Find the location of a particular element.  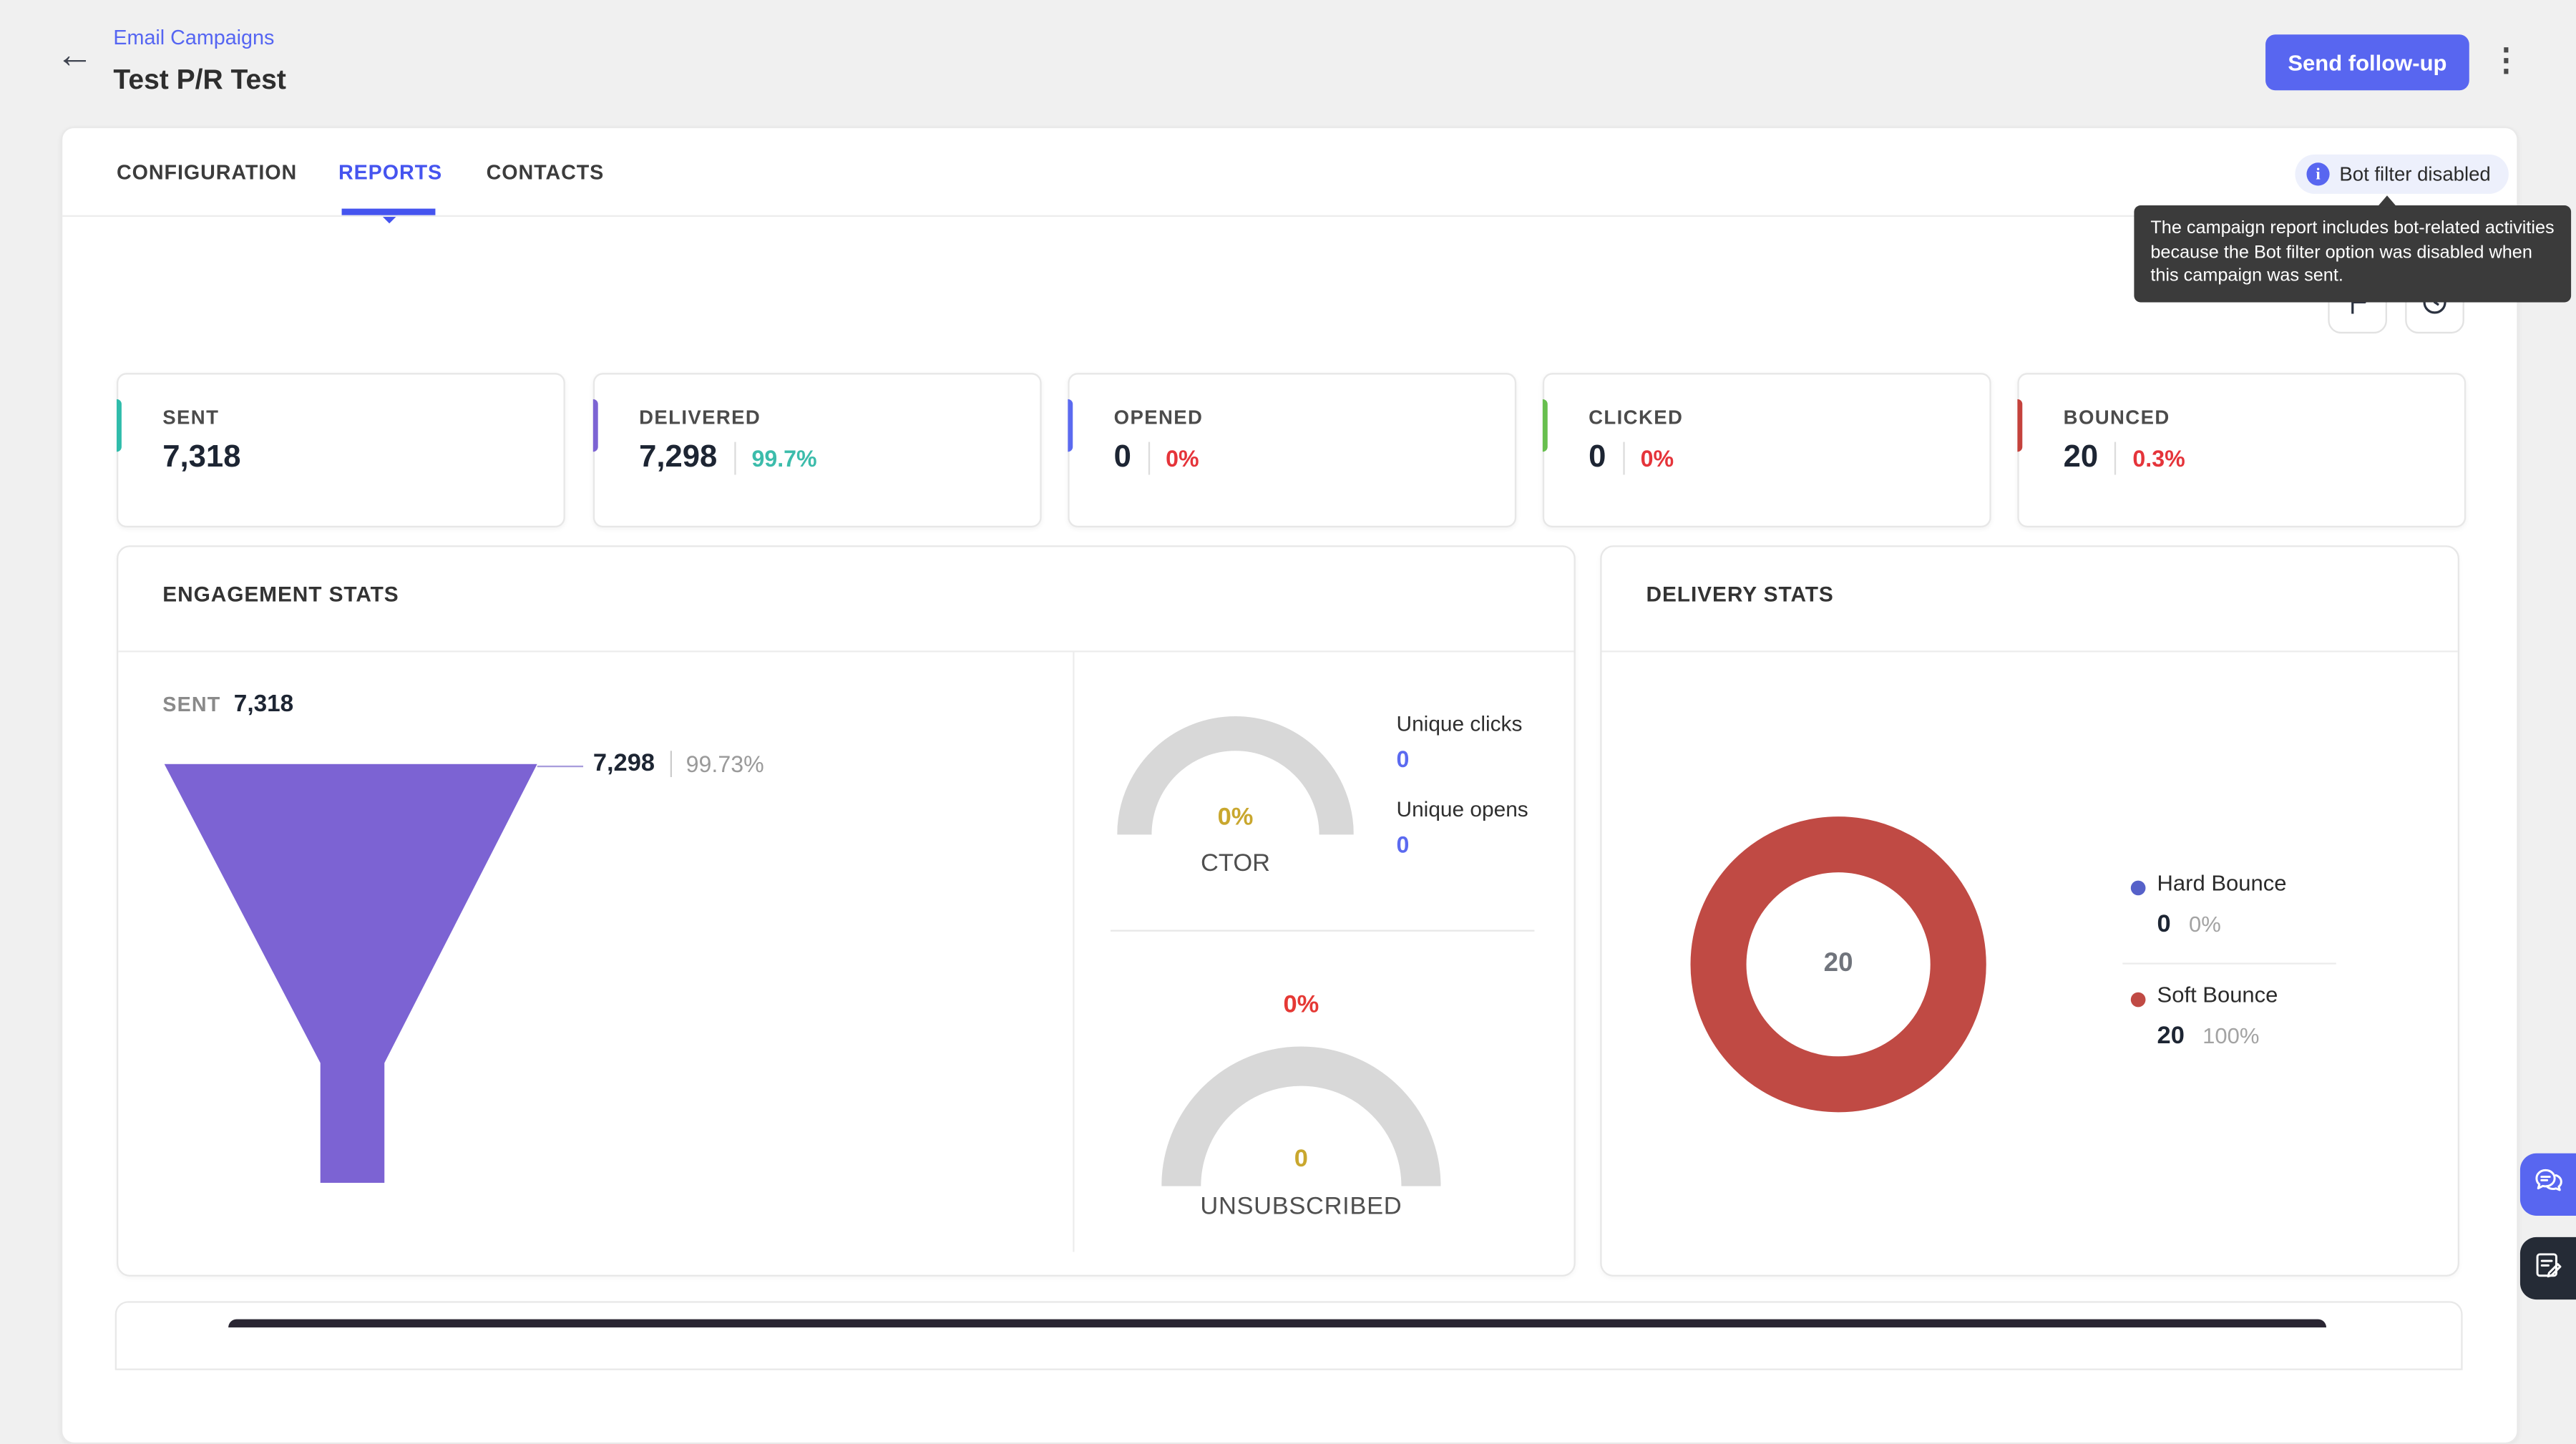

legend-values-hard-bounce: 0 0% is located at coordinates (2189, 924).